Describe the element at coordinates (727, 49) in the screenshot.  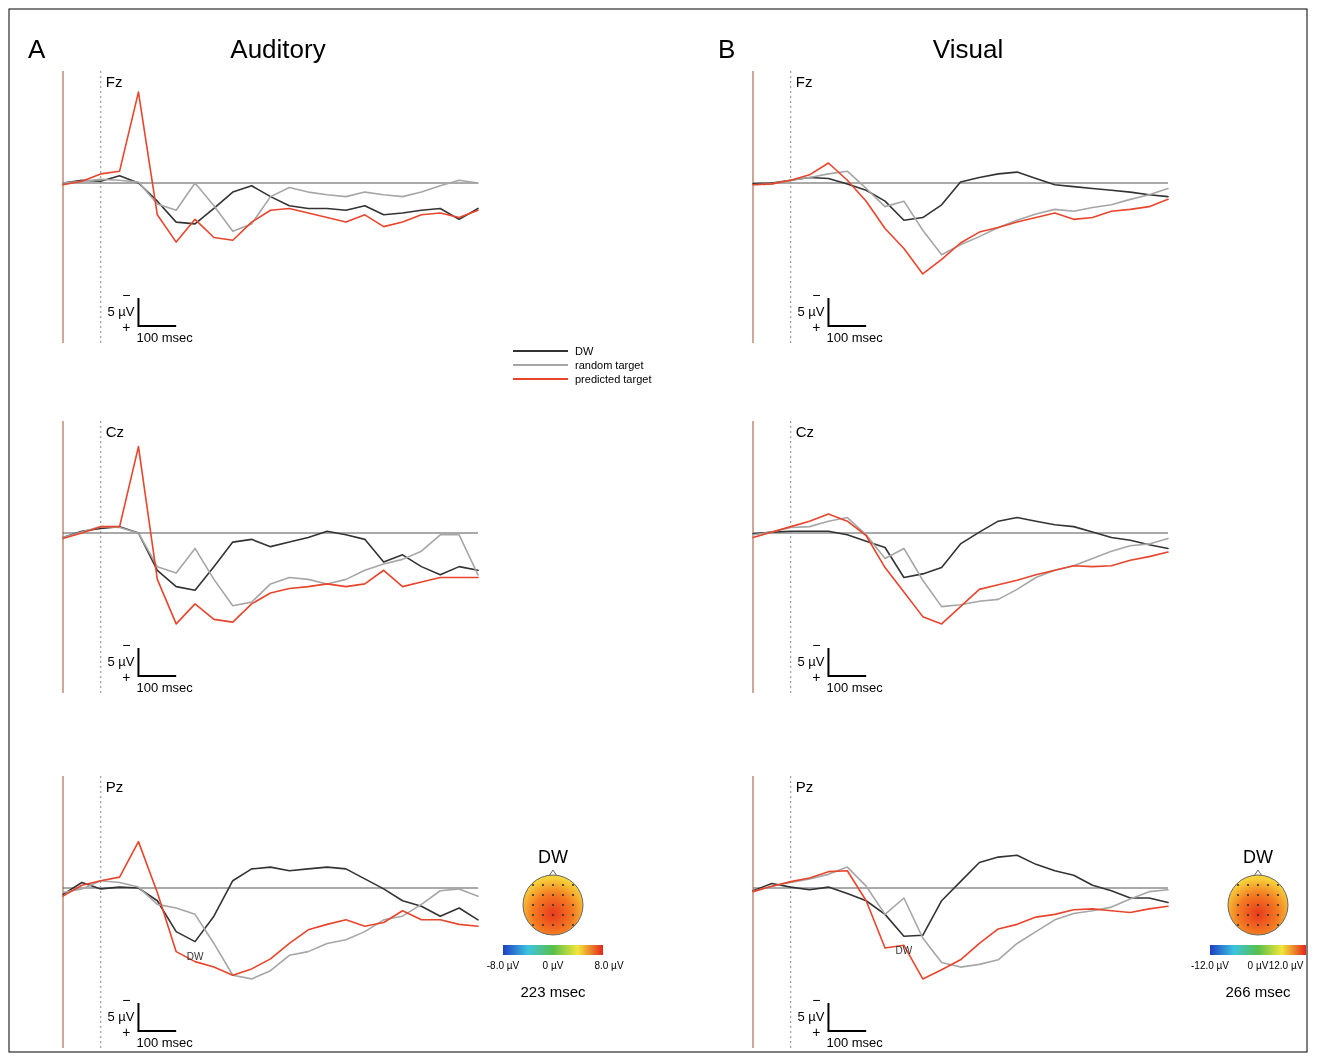
I see `text: B` at that location.